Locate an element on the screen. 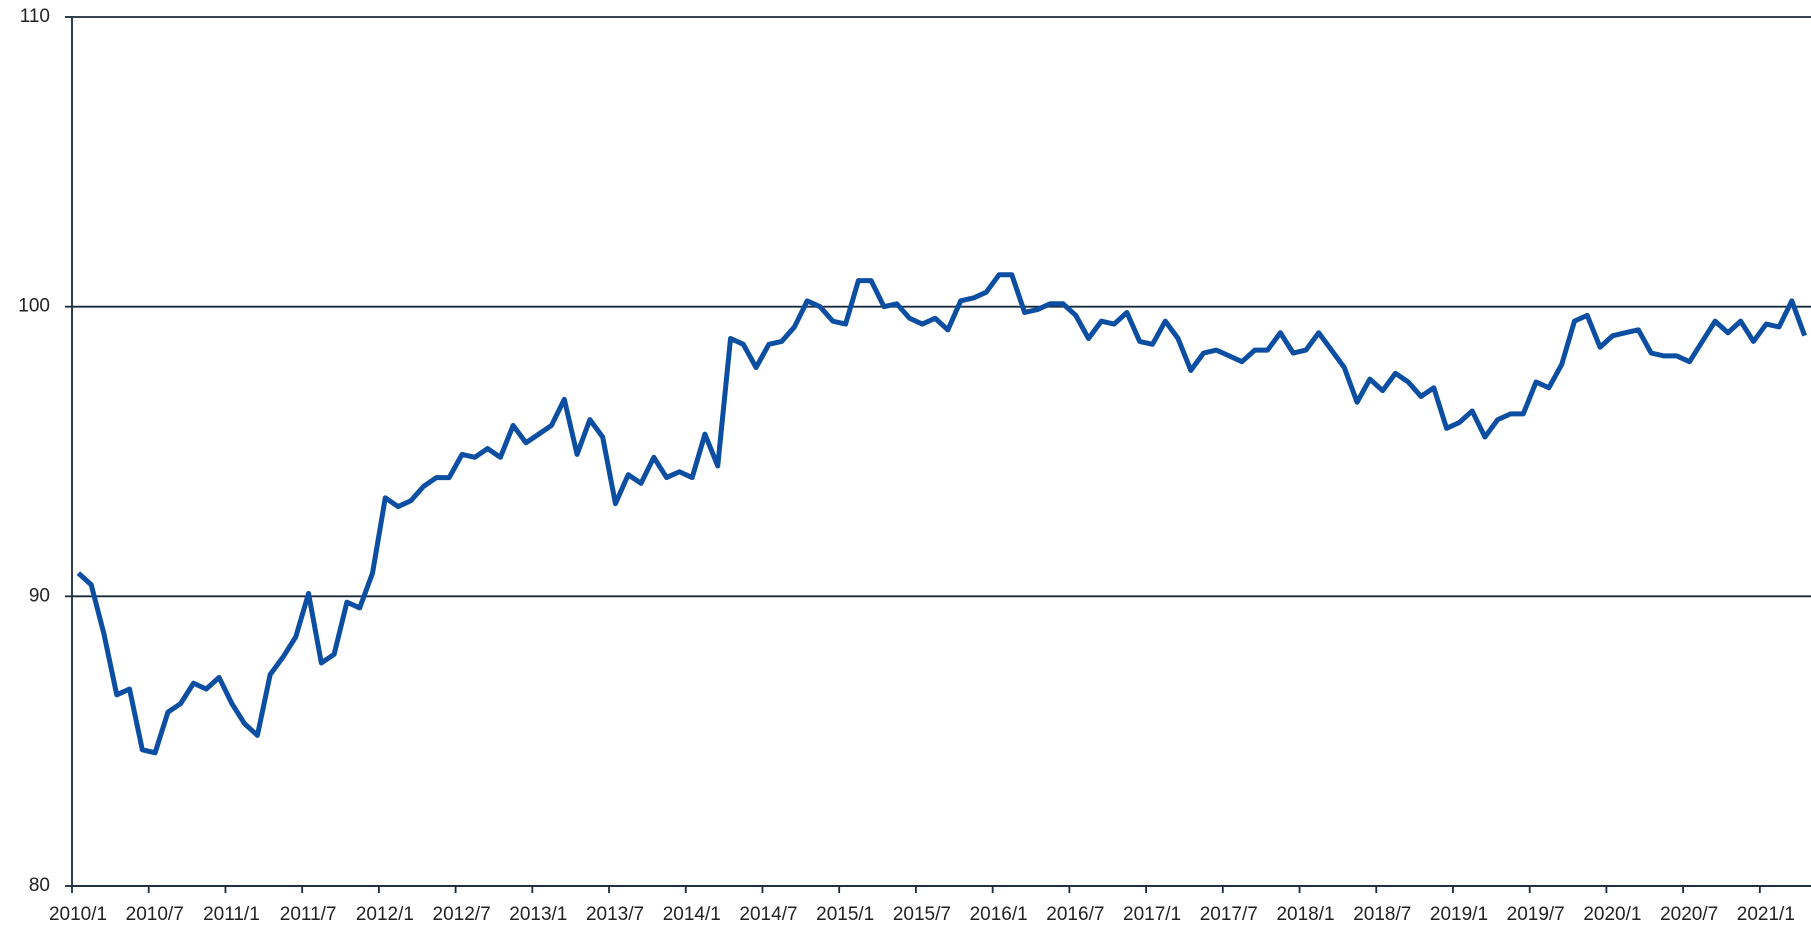  x-tick-label: 2012/7 is located at coordinates (462, 914).